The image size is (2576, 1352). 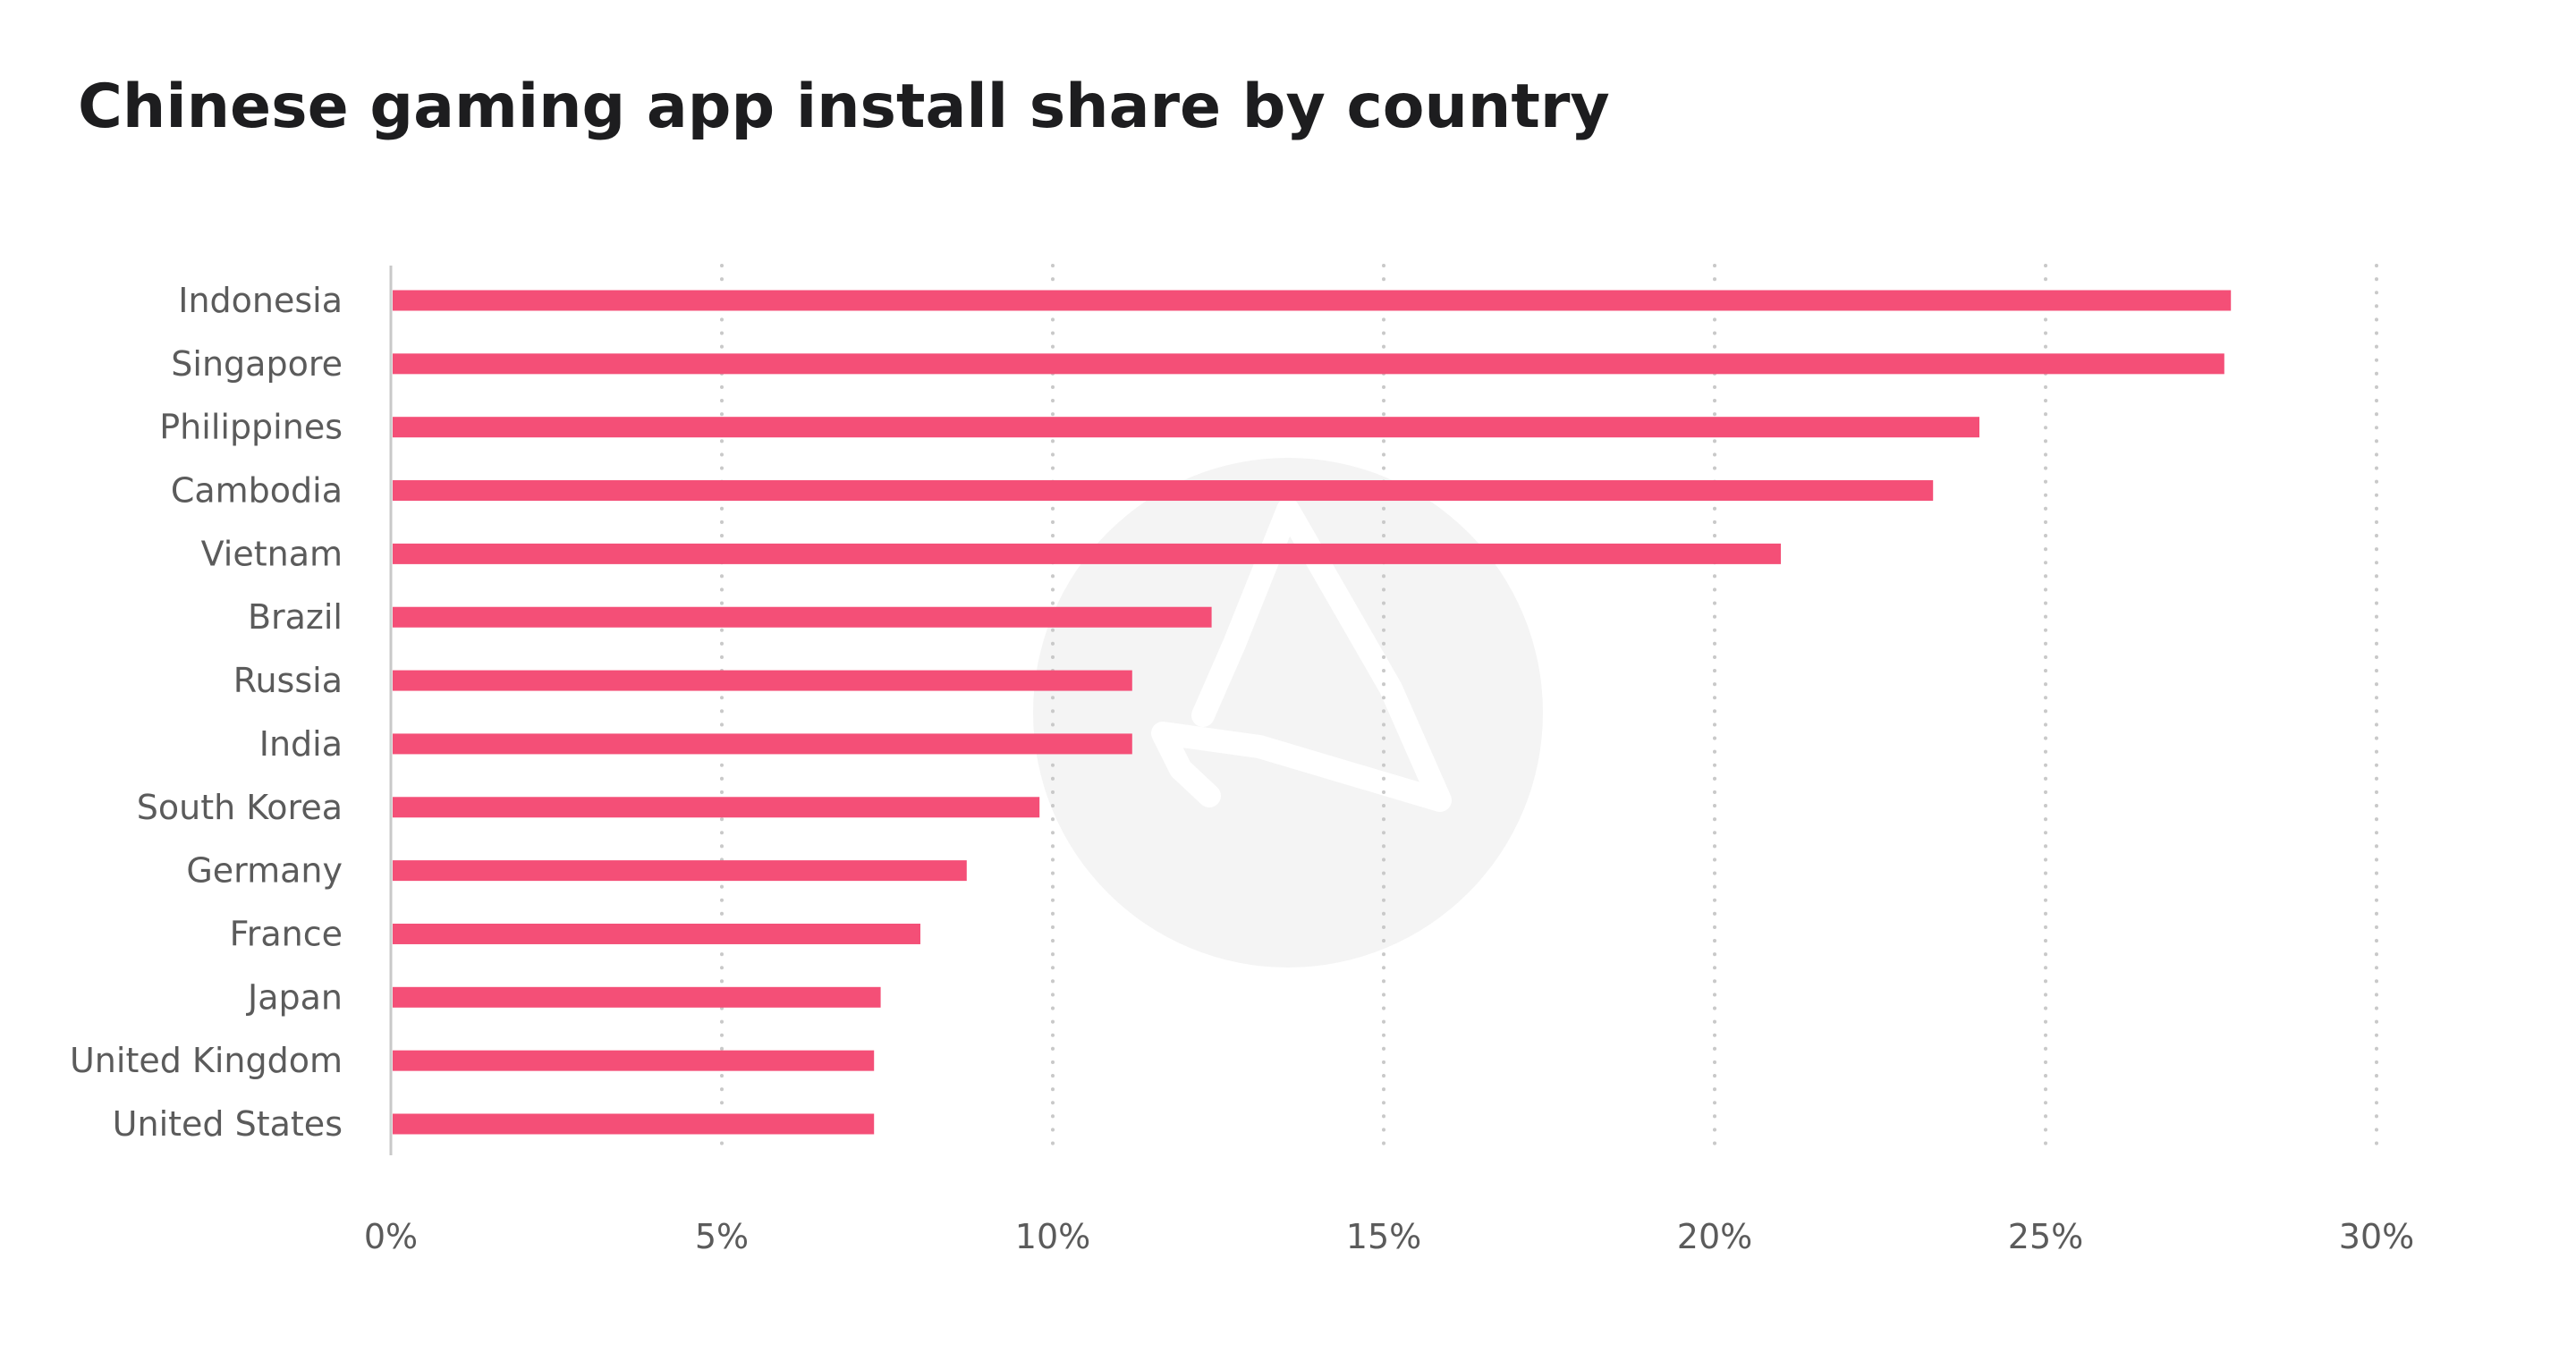 I want to click on appsflyer-logo-icon, so click(x=1288, y=713).